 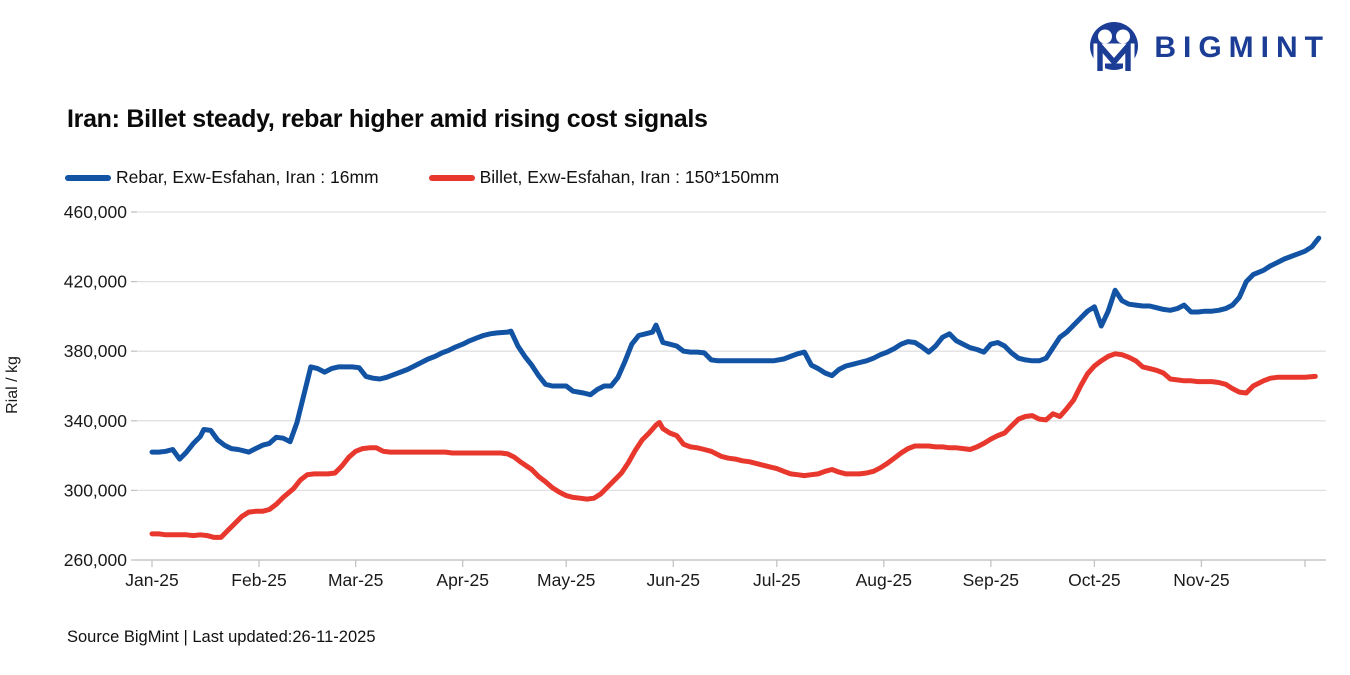 I want to click on x-tick-label: Sep-25, so click(x=991, y=580).